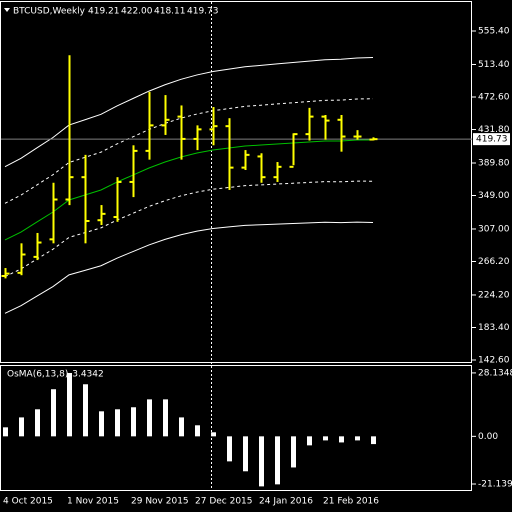 This screenshot has height=512, width=512. Describe the element at coordinates (494, 32) in the screenshot. I see `y-tick-label: 555.40` at that location.